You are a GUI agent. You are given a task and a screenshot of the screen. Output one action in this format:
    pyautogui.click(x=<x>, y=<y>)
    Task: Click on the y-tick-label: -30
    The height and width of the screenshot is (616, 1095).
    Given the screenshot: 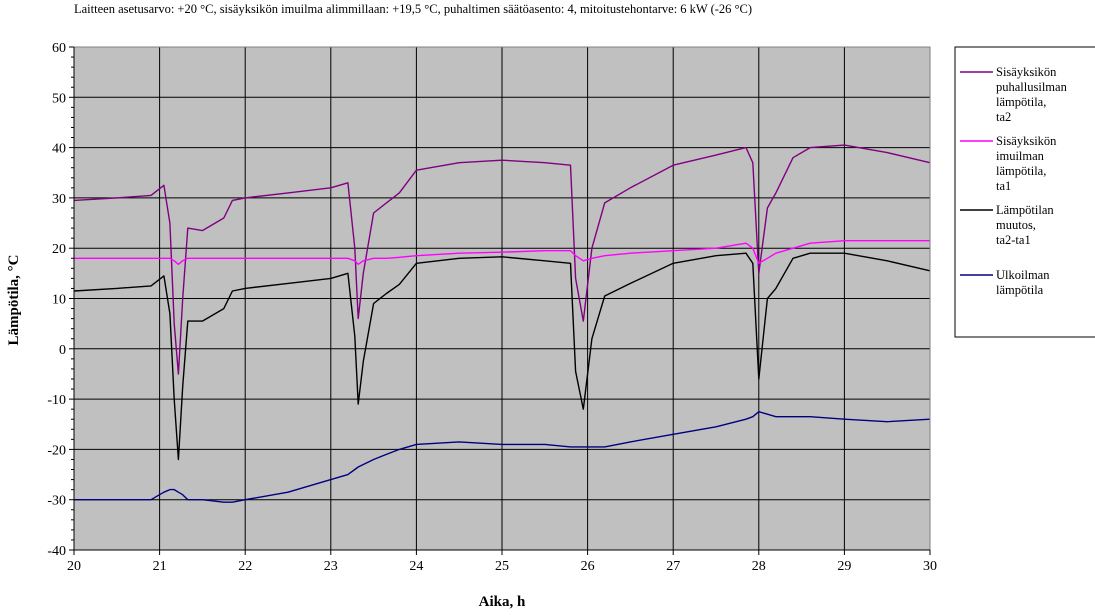 What is the action you would take?
    pyautogui.click(x=56, y=501)
    